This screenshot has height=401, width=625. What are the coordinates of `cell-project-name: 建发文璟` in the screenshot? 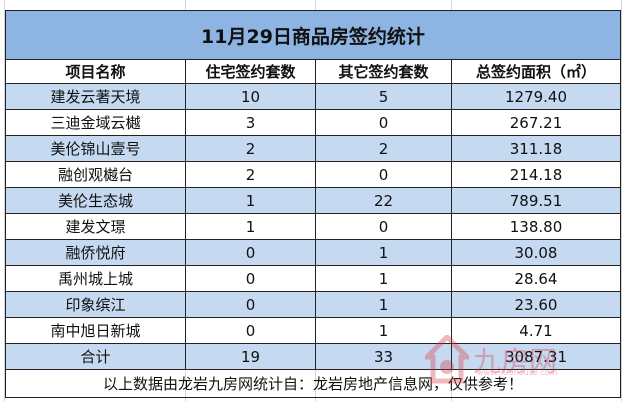 It's located at (96, 226).